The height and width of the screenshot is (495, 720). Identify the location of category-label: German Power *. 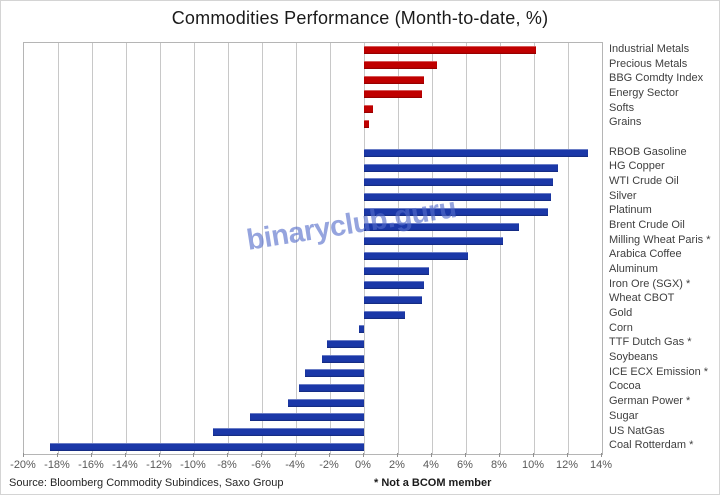
(650, 401).